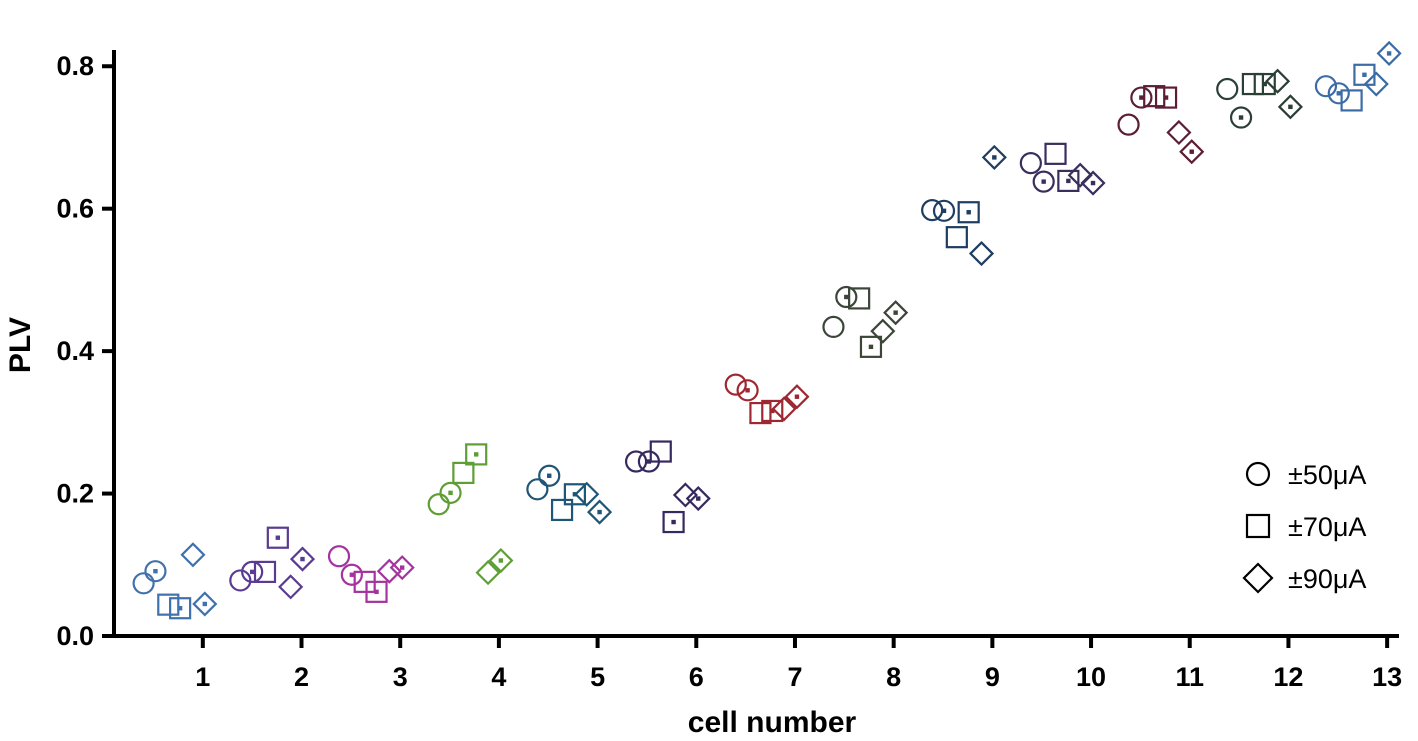 The image size is (1418, 741). I want to click on x-tick-label: 12, so click(1288, 677).